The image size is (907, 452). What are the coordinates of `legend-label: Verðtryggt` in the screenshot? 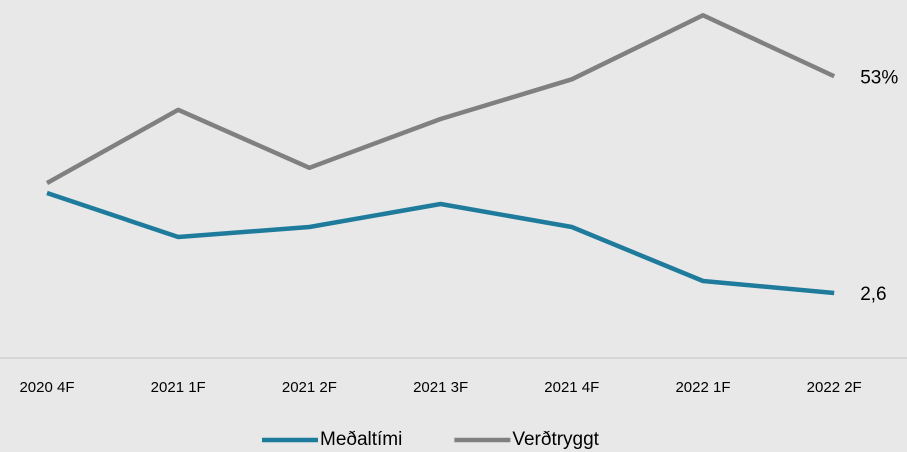 It's located at (555, 439).